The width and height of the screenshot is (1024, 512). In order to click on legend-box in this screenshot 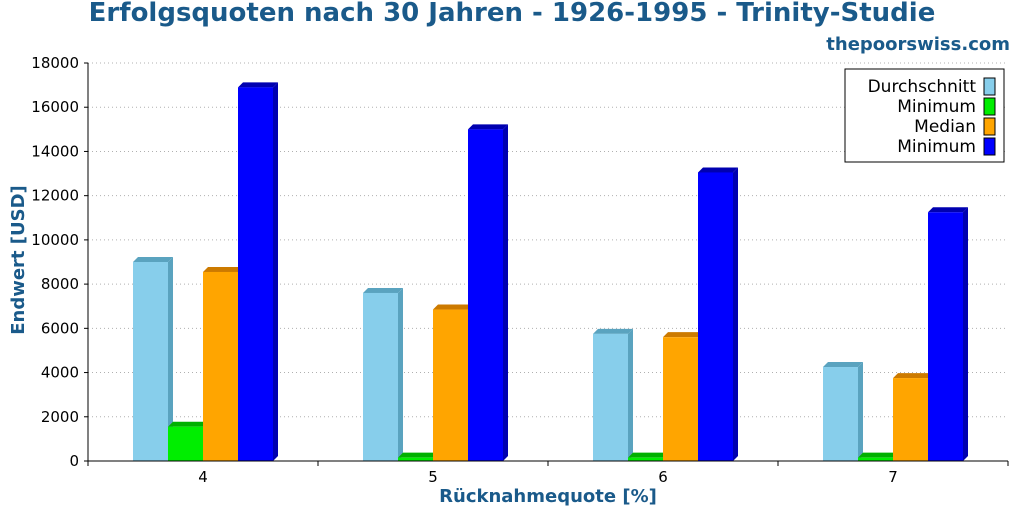, I will do `click(924, 115)`.